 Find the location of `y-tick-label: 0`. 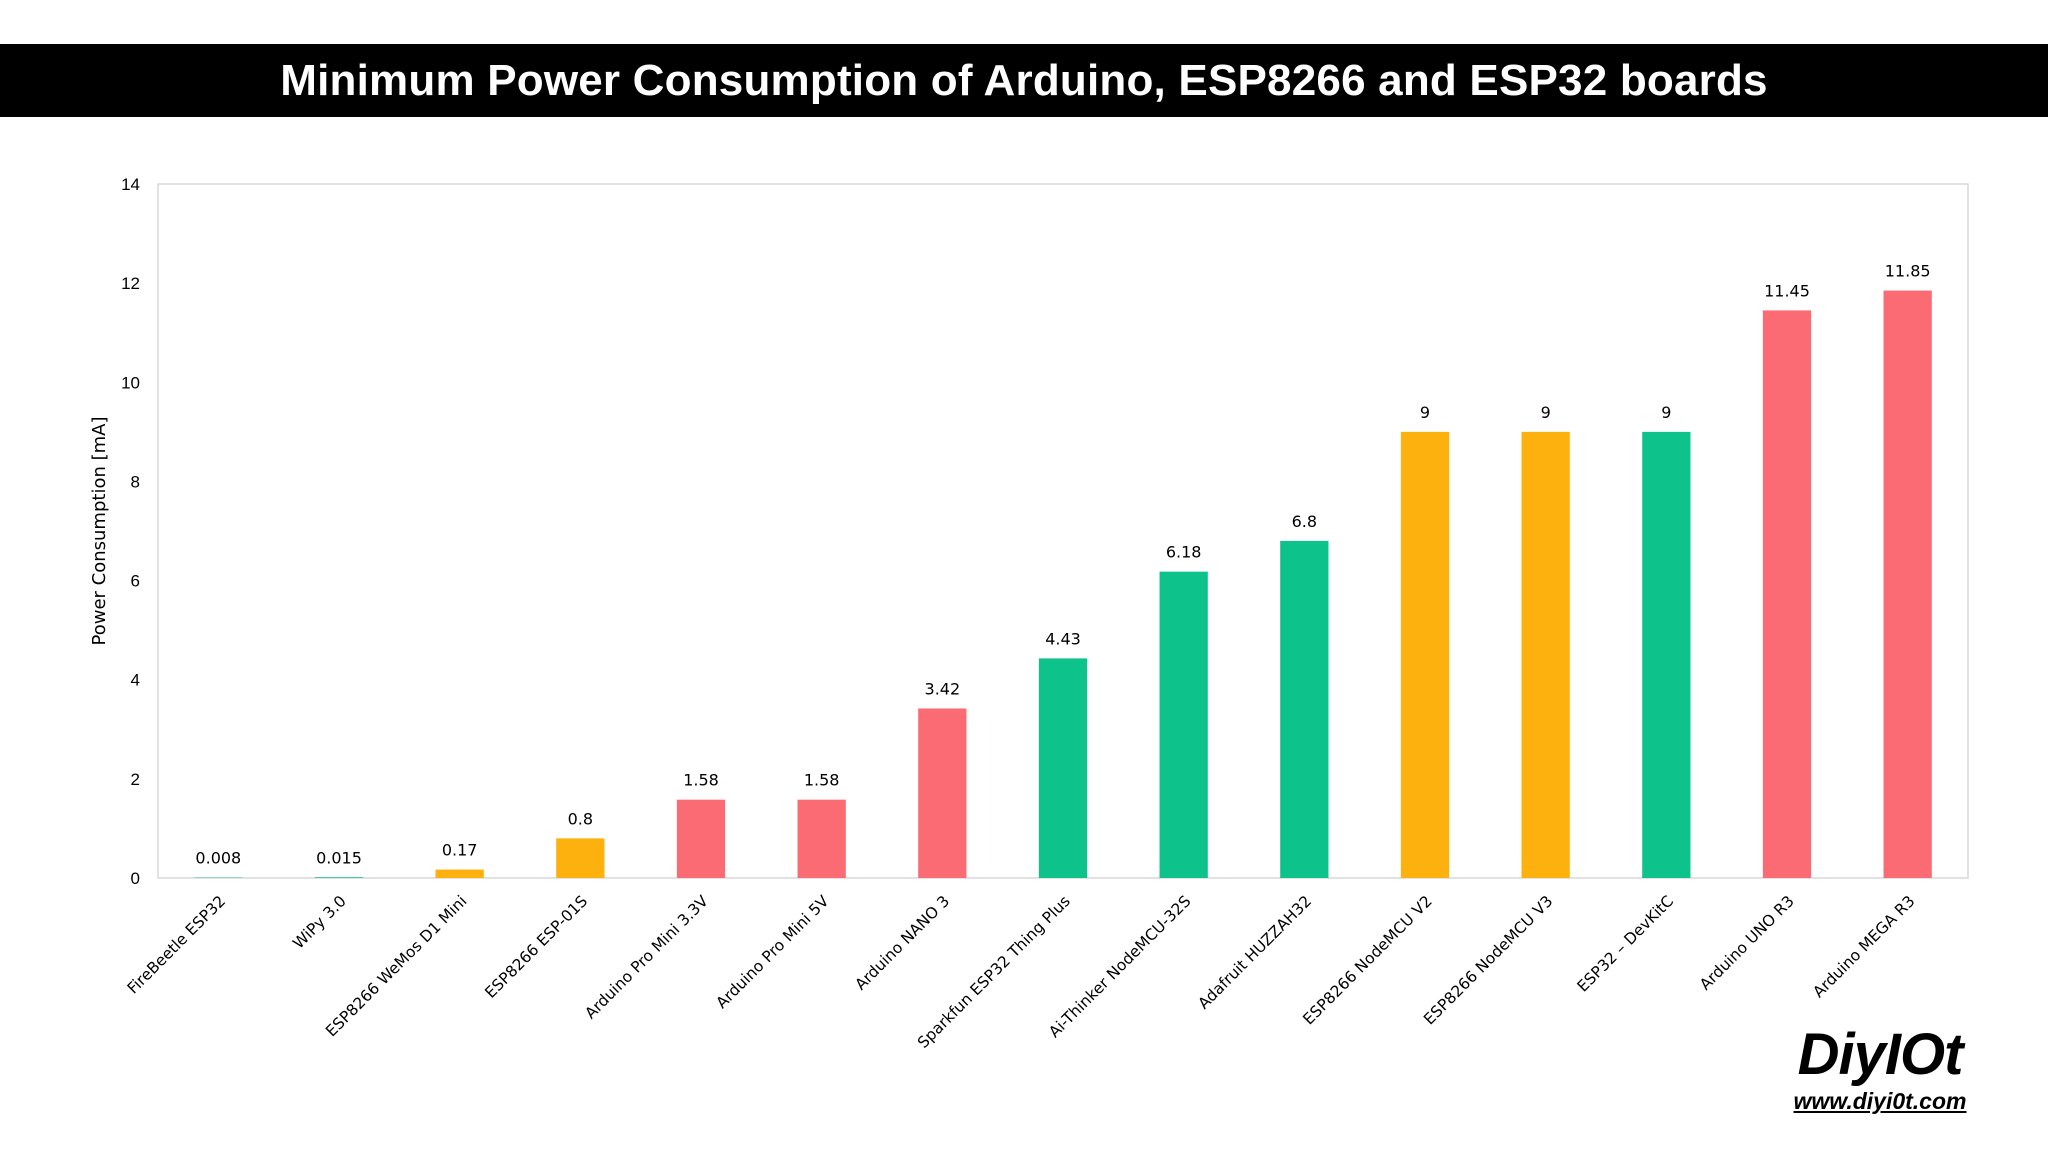

y-tick-label: 0 is located at coordinates (135, 878).